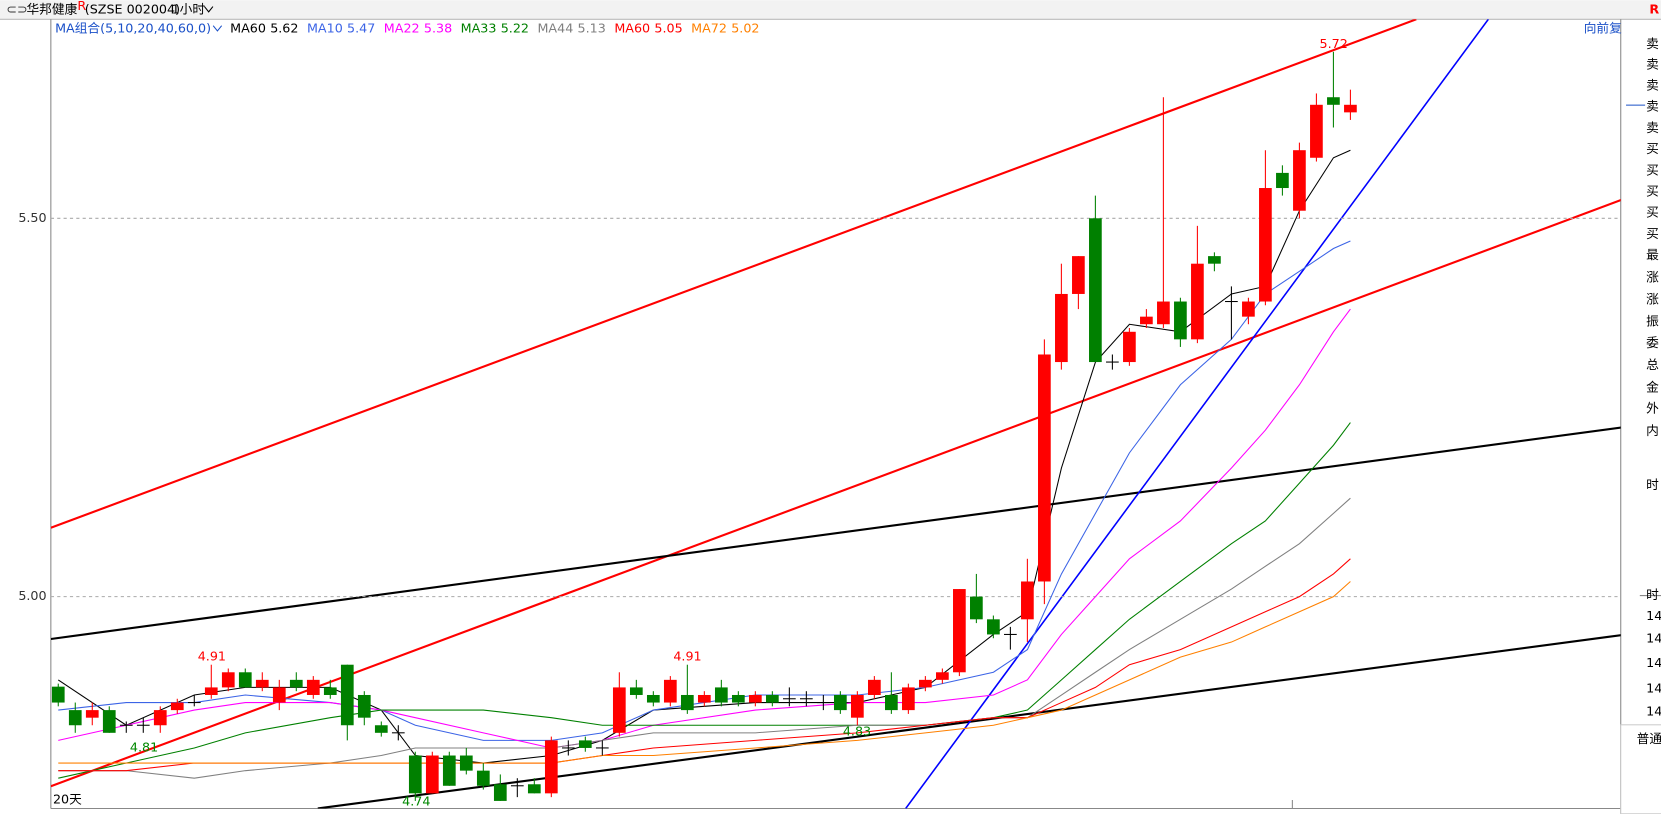  I want to click on legend-value: 5.22, so click(515, 27).